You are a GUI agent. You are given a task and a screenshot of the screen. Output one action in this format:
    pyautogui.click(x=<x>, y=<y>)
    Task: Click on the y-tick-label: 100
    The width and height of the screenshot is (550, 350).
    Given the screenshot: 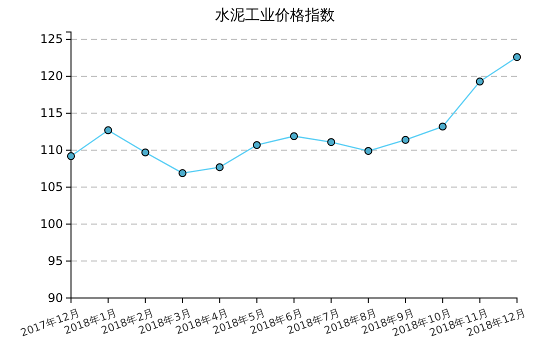 What is the action you would take?
    pyautogui.click(x=51, y=223)
    